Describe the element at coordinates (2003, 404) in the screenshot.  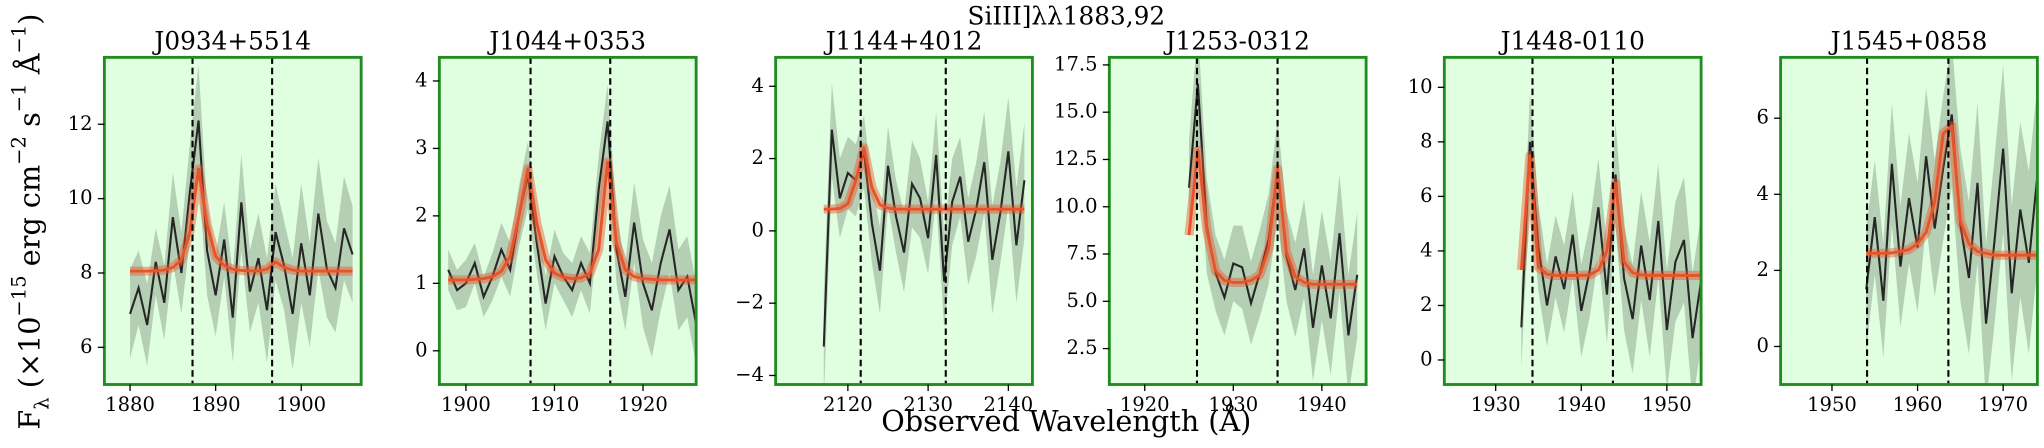
I see `x-tick-label: 1970` at that location.